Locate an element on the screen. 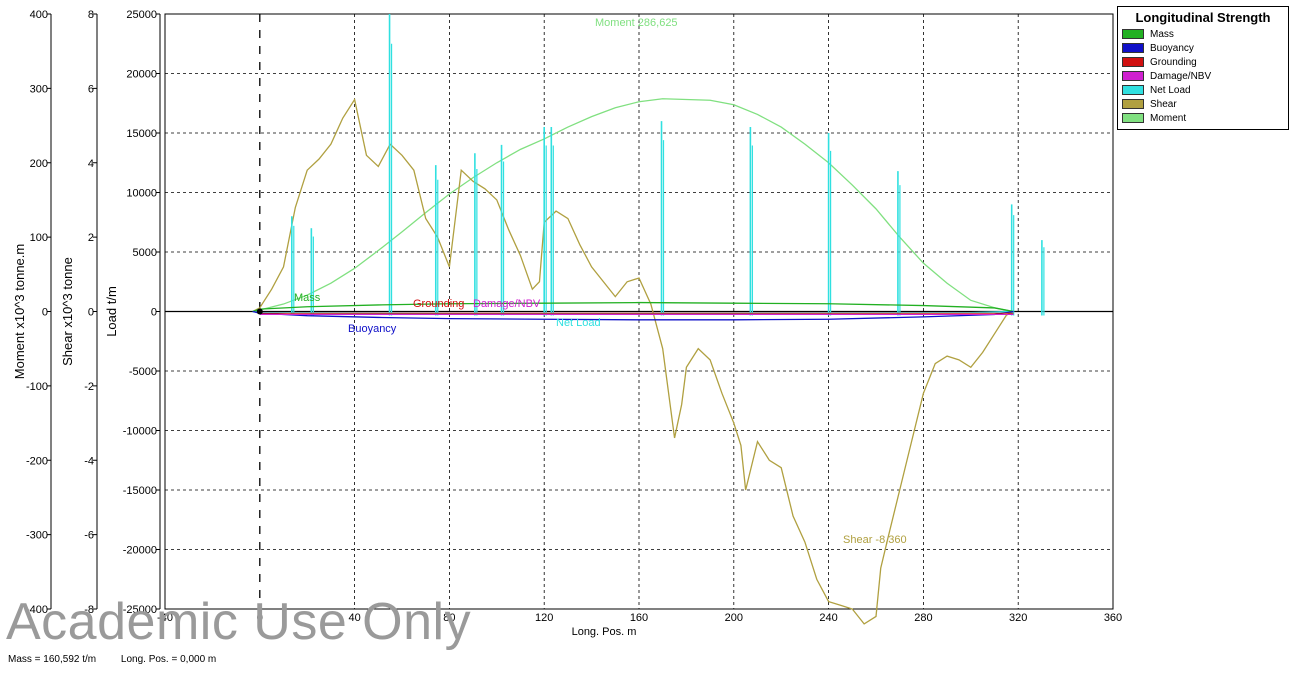 This screenshot has width=1297, height=678. chart-annotation: Shear -8,360 is located at coordinates (875, 540).